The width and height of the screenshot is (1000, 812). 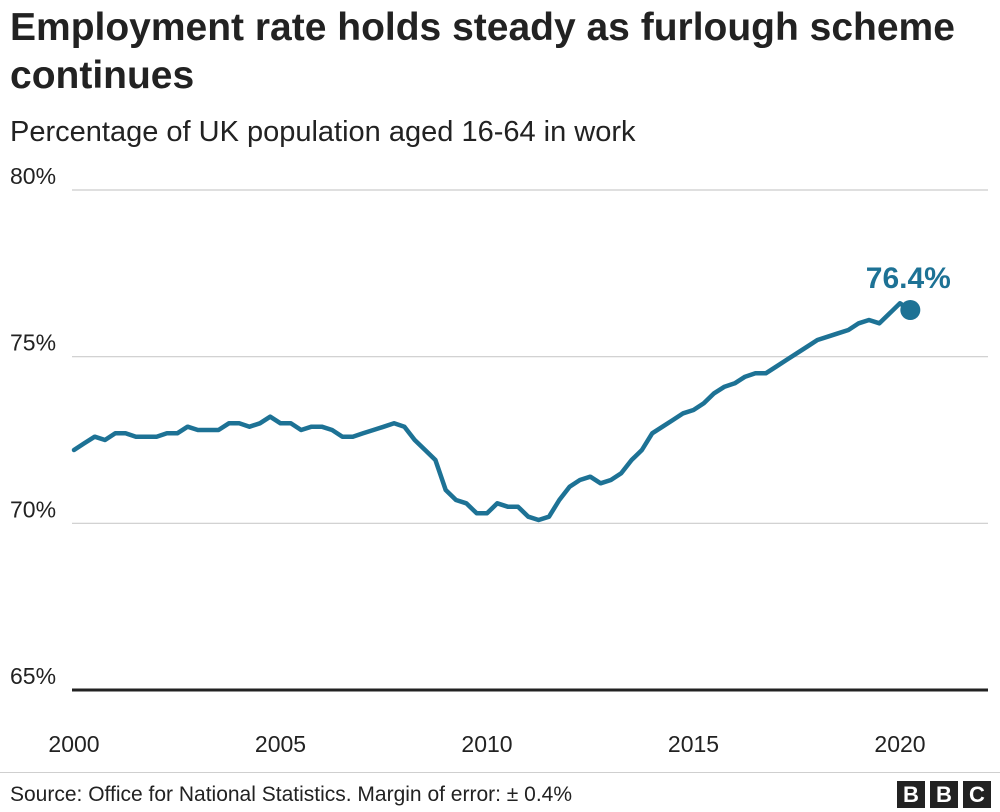 What do you see at coordinates (911, 794) in the screenshot?
I see `bbc-logo-letter-b1: B` at bounding box center [911, 794].